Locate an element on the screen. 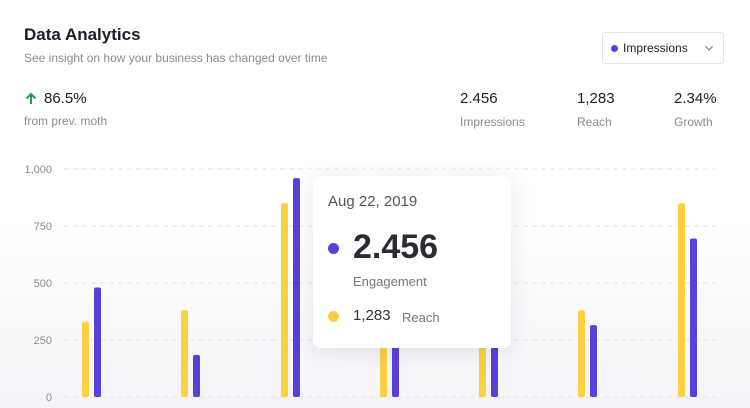  metric-dropdown-label: Impressions is located at coordinates (655, 48).